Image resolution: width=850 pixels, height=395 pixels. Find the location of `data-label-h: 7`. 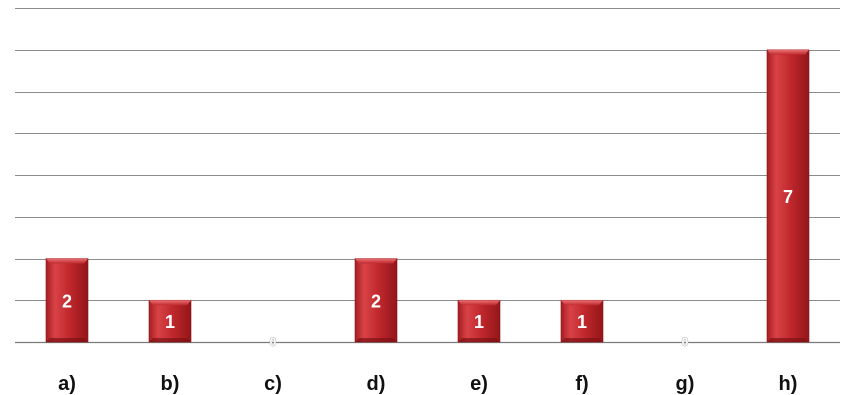

data-label-h: 7 is located at coordinates (788, 197).